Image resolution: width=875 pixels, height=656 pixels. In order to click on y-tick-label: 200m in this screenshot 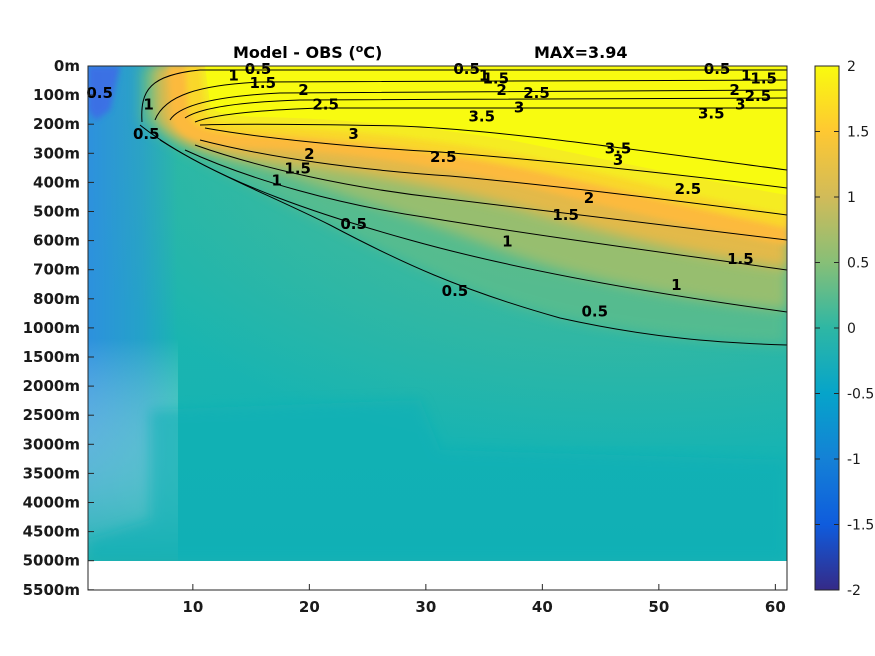, I will do `click(56, 124)`.